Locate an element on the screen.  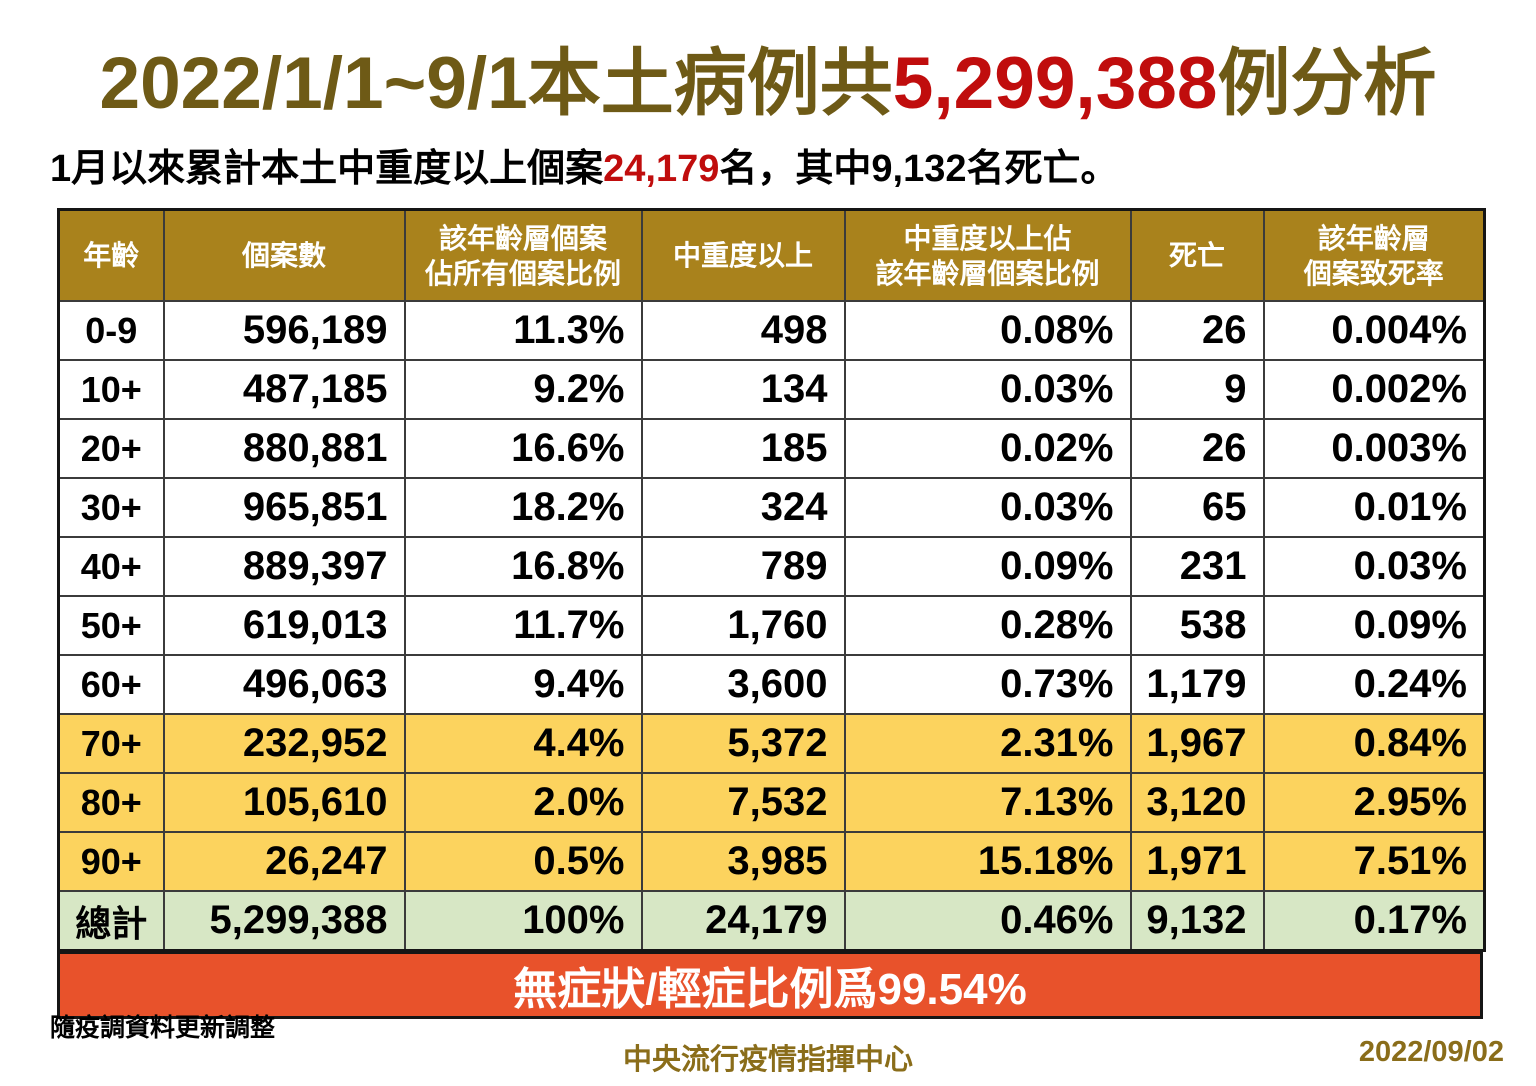
value-cell: 1,760 is located at coordinates (743, 625).